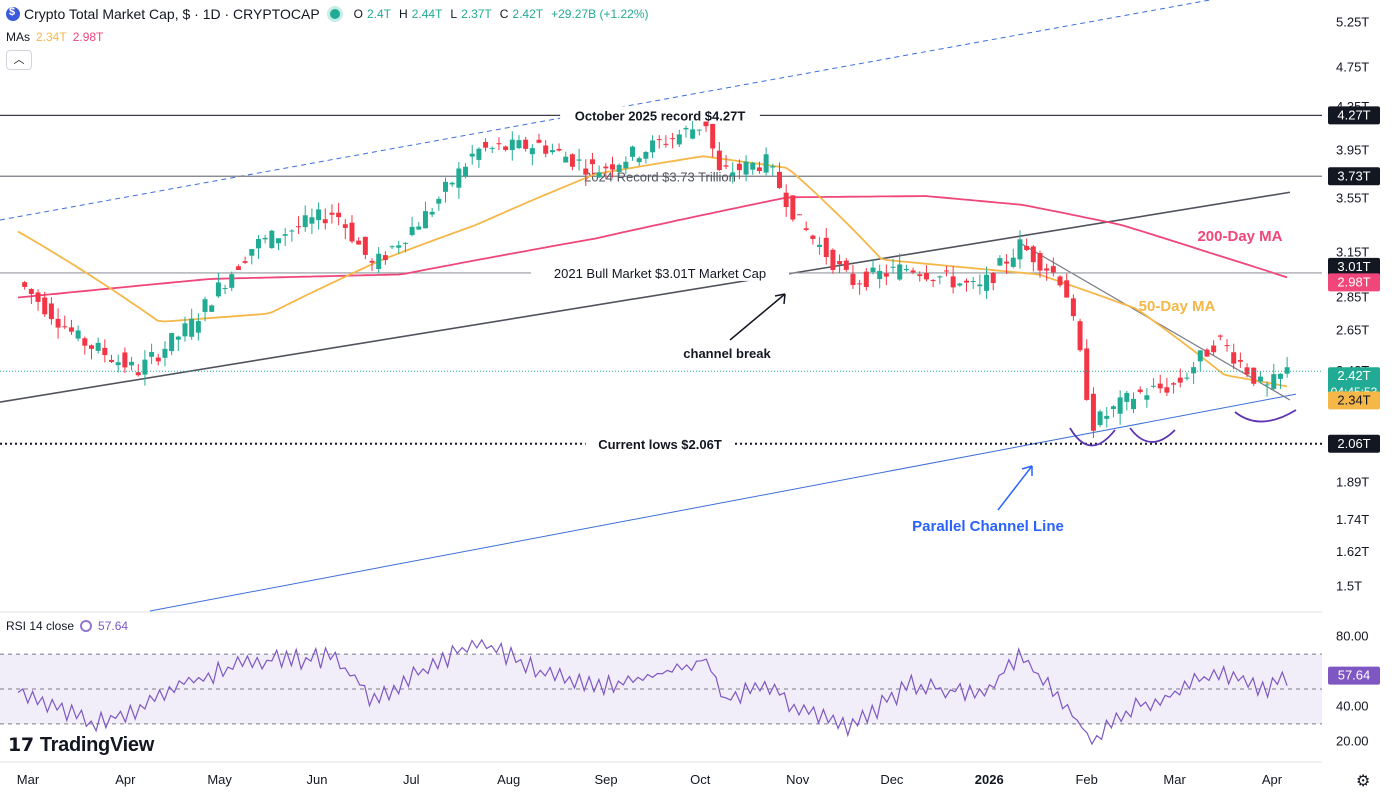 The width and height of the screenshot is (1400, 793). I want to click on x-tick-label: Dec, so click(892, 779).